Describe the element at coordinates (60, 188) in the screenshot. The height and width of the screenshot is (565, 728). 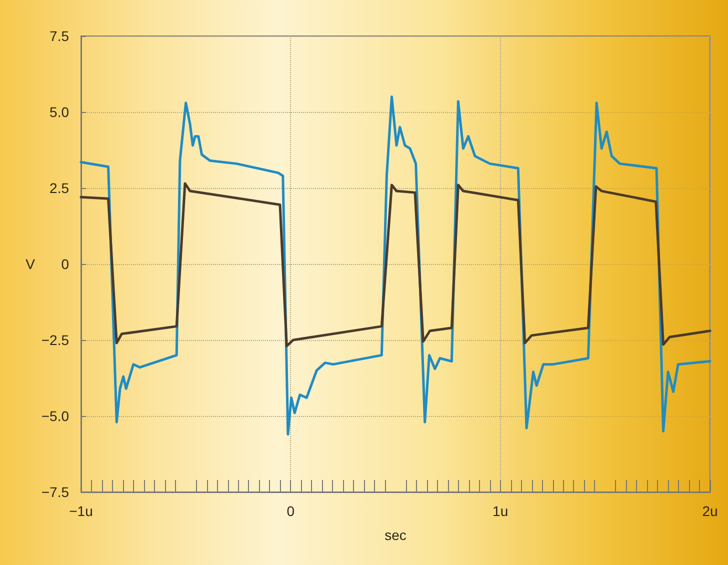
I see `y-tick-label: 2.5` at that location.